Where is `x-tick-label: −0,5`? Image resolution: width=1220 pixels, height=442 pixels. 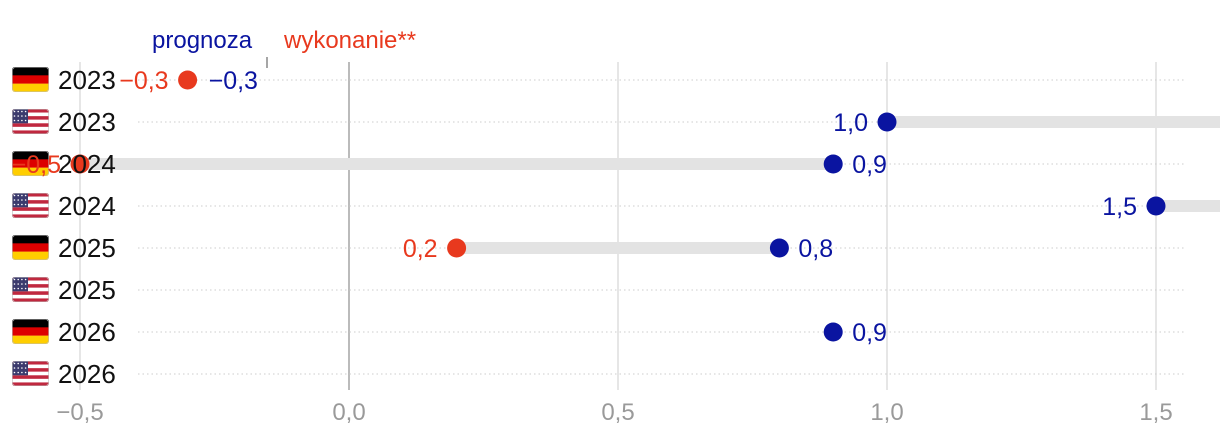
x-tick-label: −0,5 is located at coordinates (79, 412).